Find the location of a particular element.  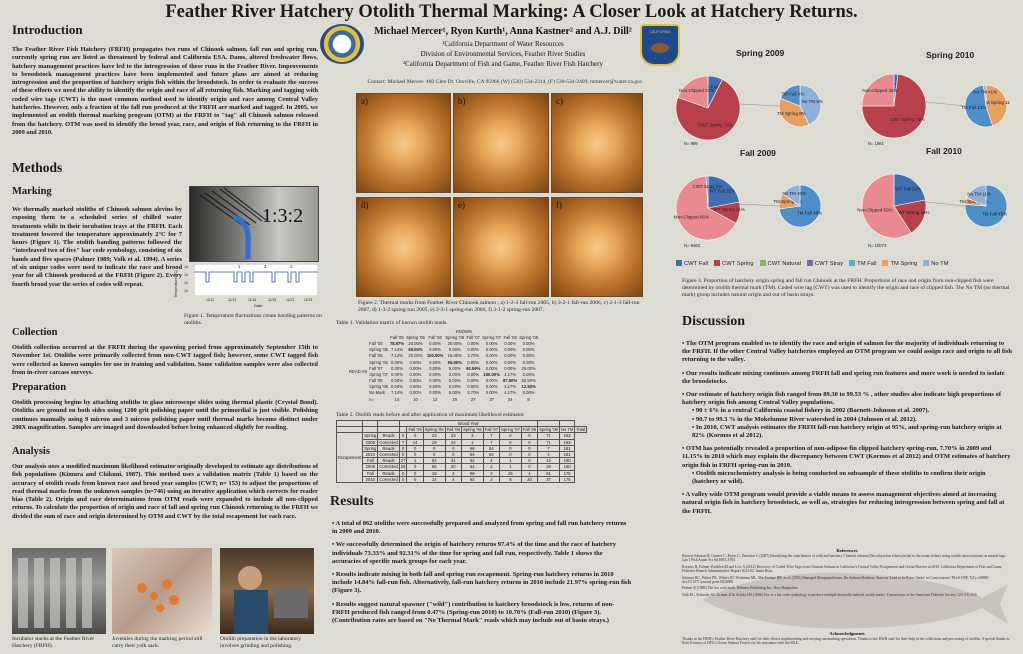

otolith-label-b: b) is located at coordinates (462, 101).